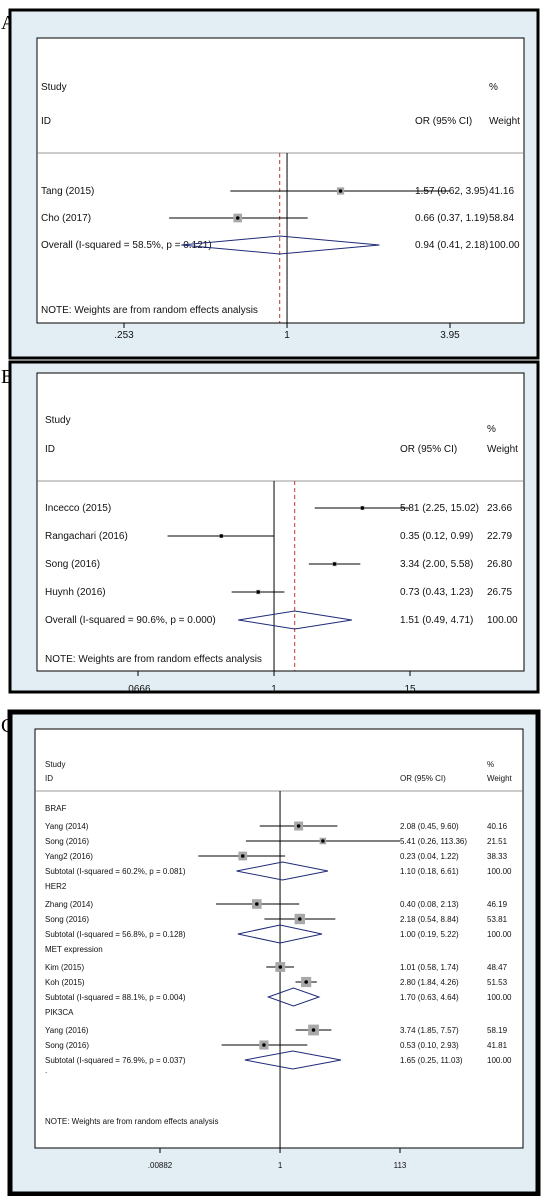 This screenshot has height=1196, width=550. I want to click on weight-value: 58.84, so click(501, 218).